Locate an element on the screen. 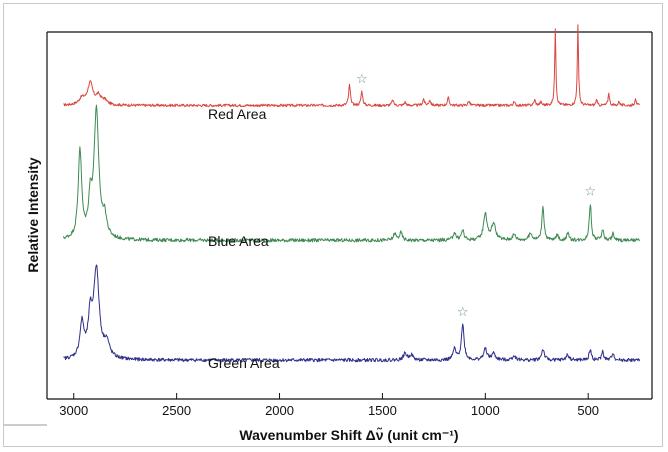  x-axis-title: Wavenumber Shift Δν̃ (unit cm⁻¹) is located at coordinates (348, 434).